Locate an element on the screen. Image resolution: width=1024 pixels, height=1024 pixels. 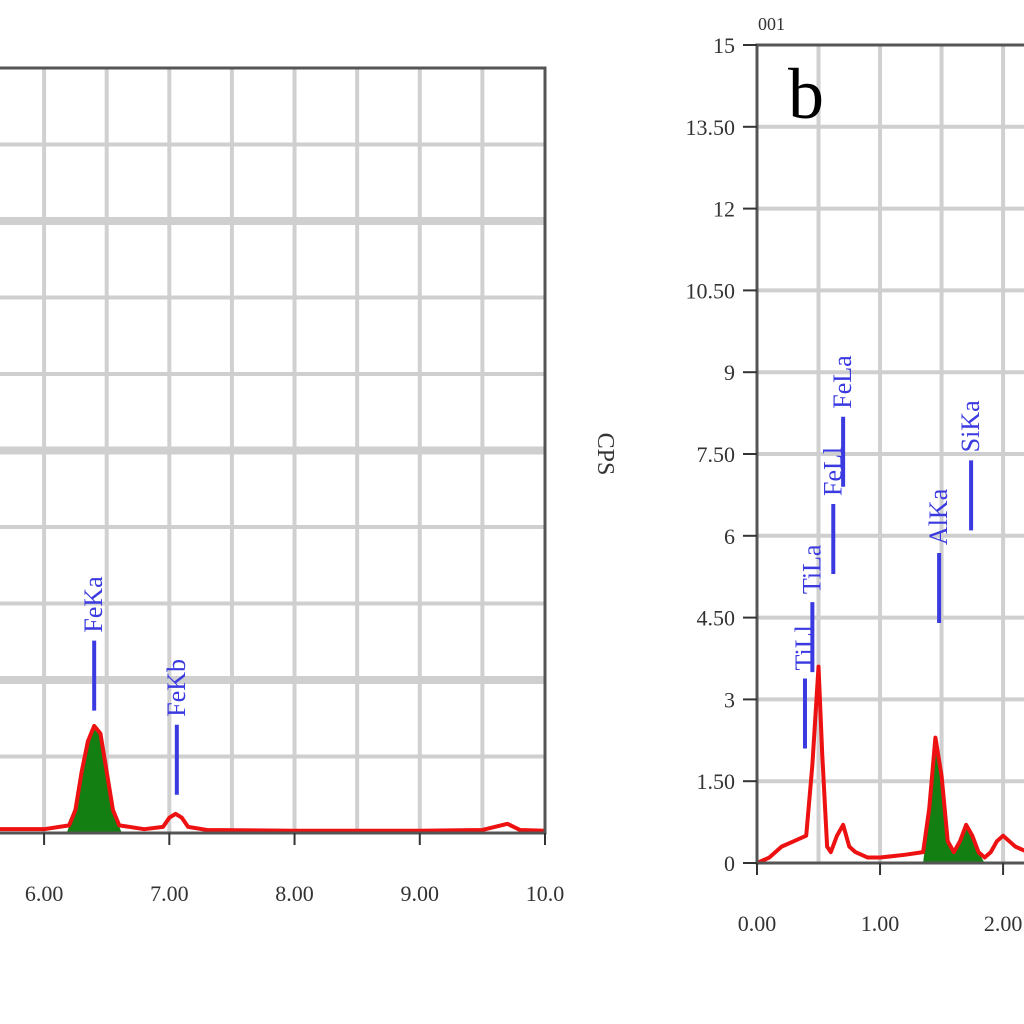
y-tick-label: 4.50 is located at coordinates (716, 618).